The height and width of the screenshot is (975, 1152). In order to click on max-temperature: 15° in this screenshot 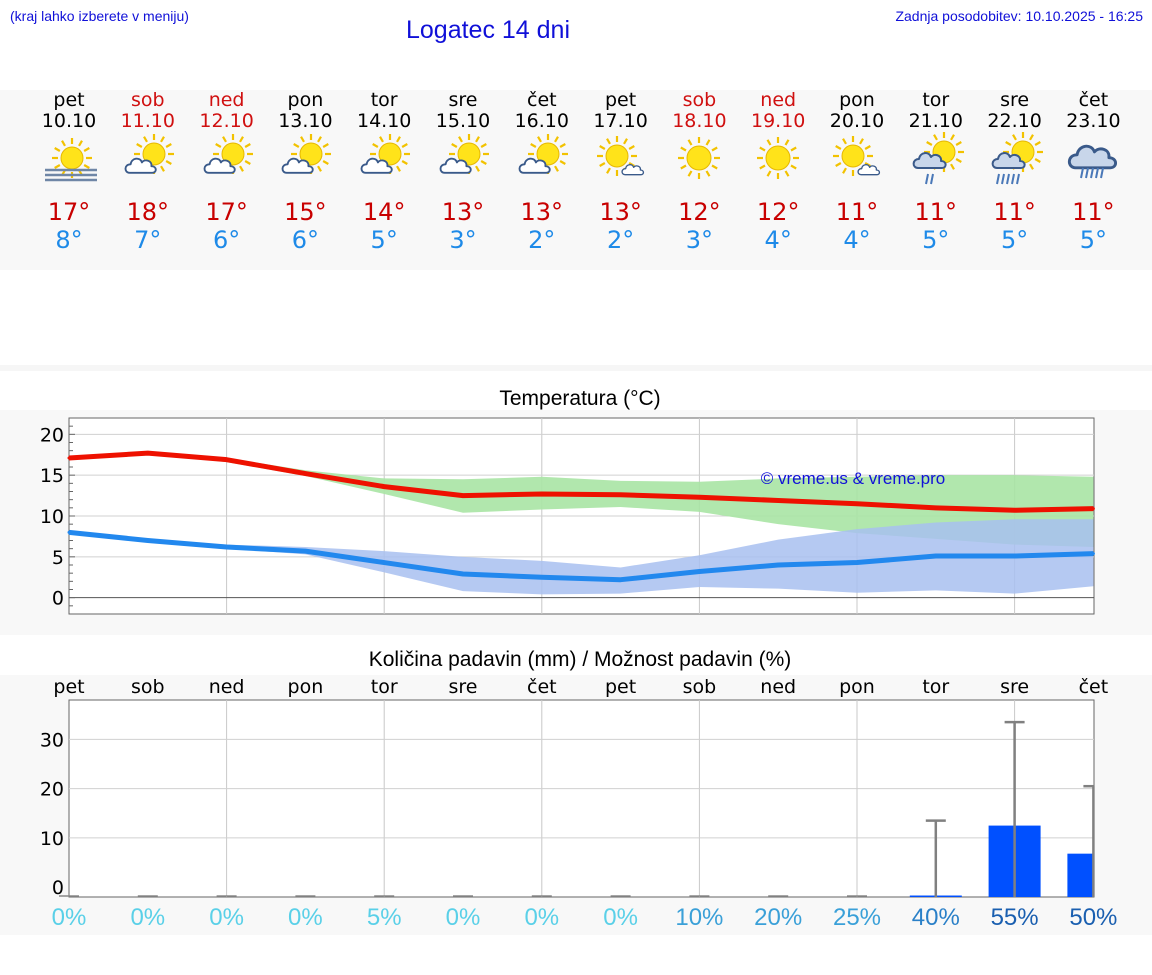, I will do `click(305, 212)`.